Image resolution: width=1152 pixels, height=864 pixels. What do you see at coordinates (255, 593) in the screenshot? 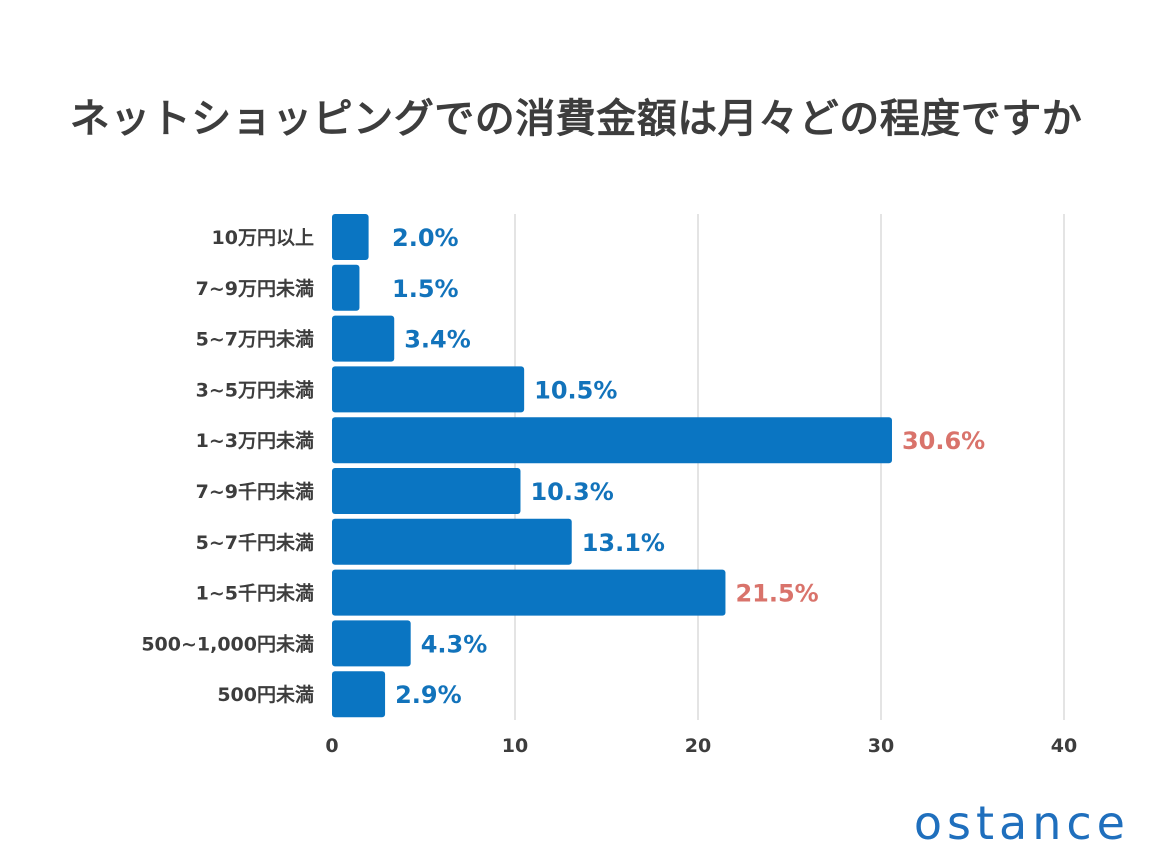
I see `category-label: 1~5千円未満` at bounding box center [255, 593].